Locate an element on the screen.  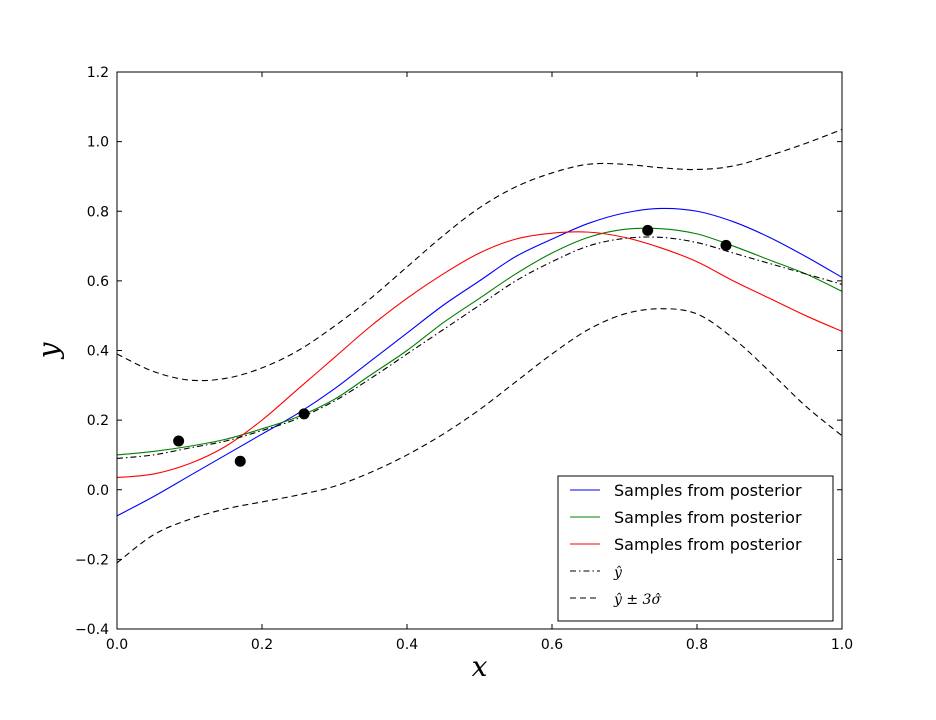
x-tick-label: 0.0 is located at coordinates (117, 645).